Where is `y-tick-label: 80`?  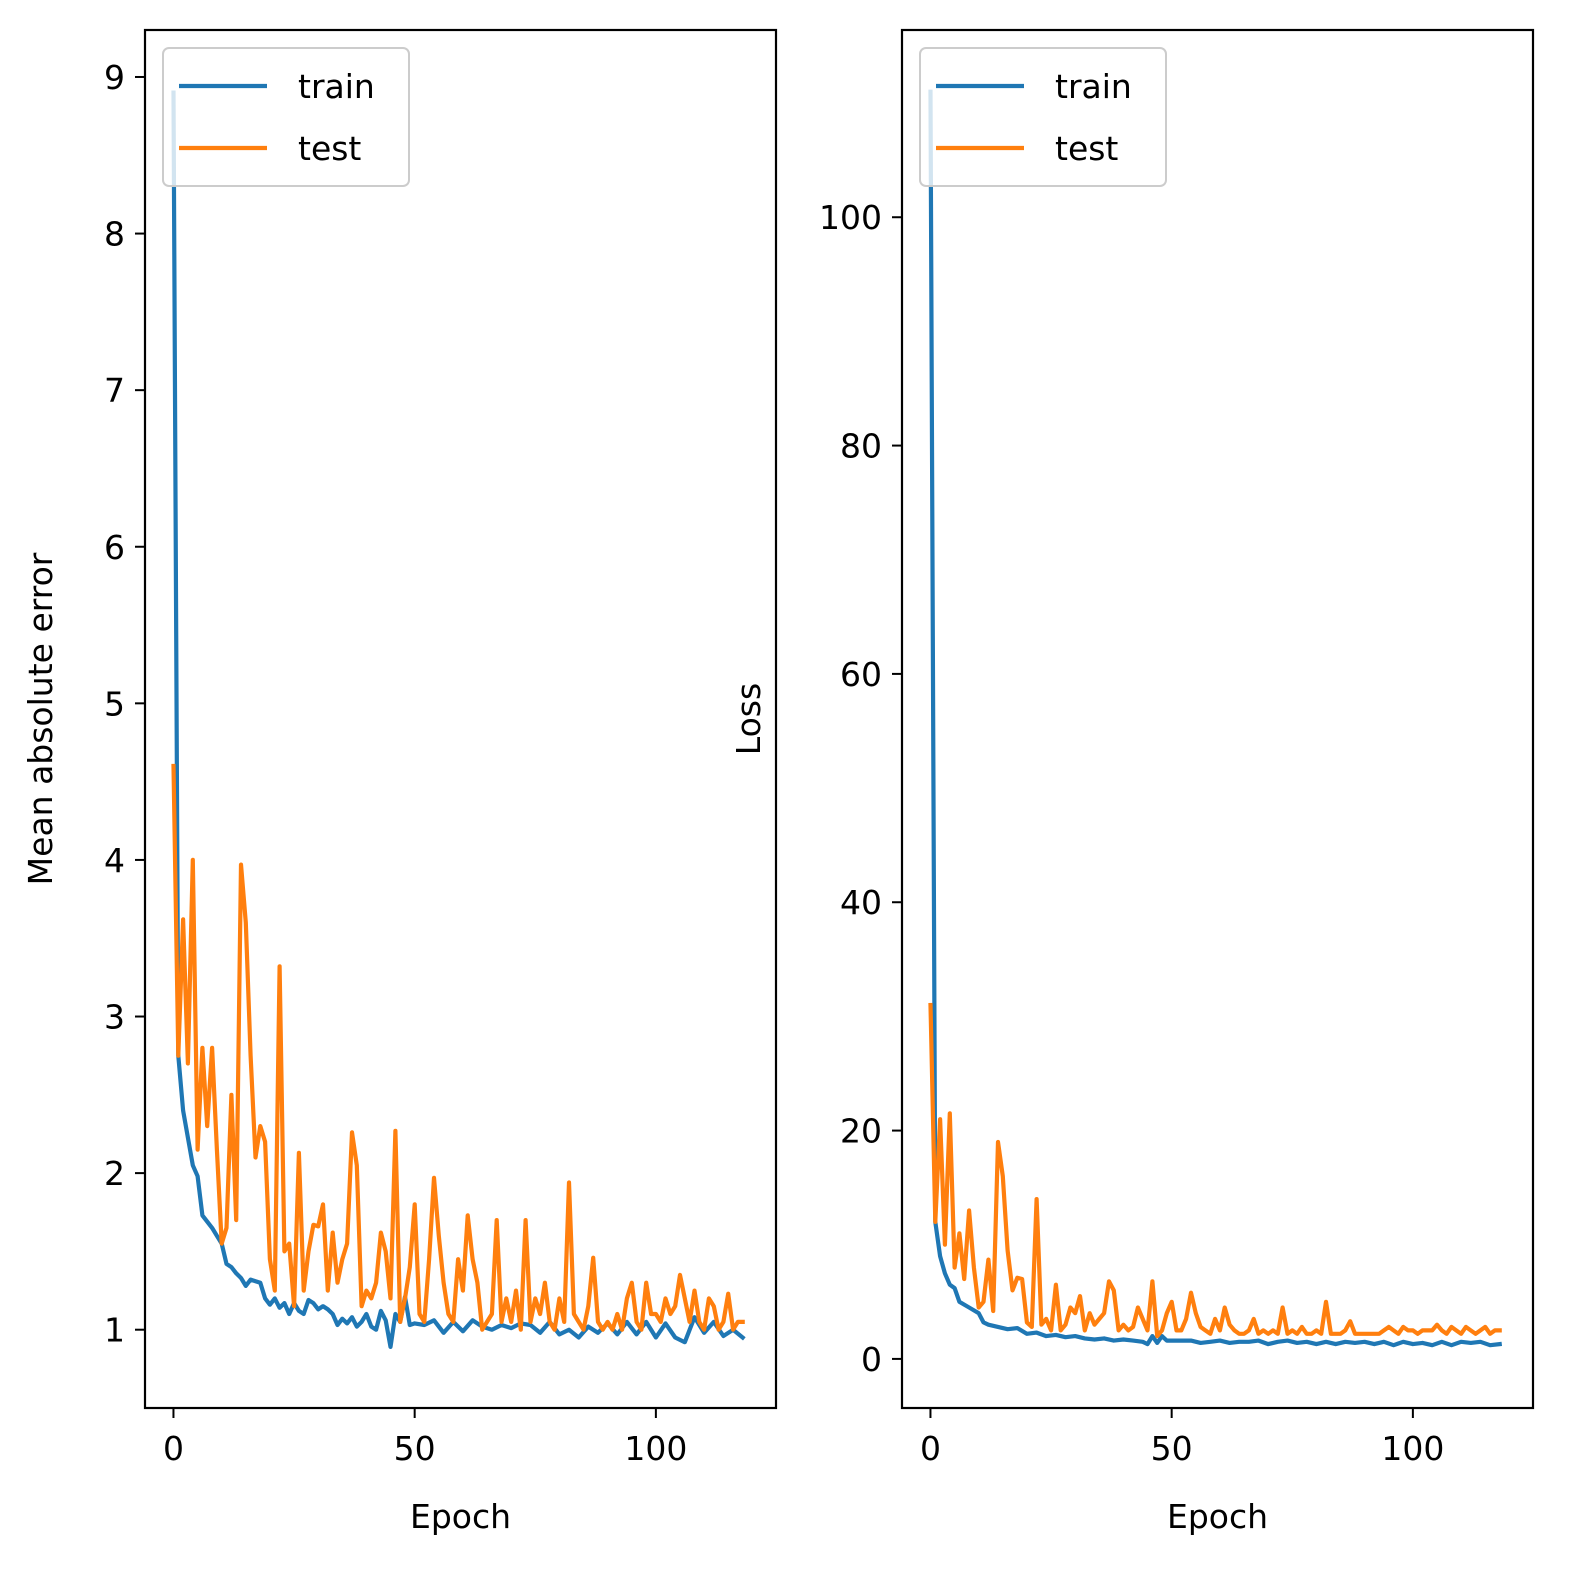
y-tick-label: 80 is located at coordinates (861, 446).